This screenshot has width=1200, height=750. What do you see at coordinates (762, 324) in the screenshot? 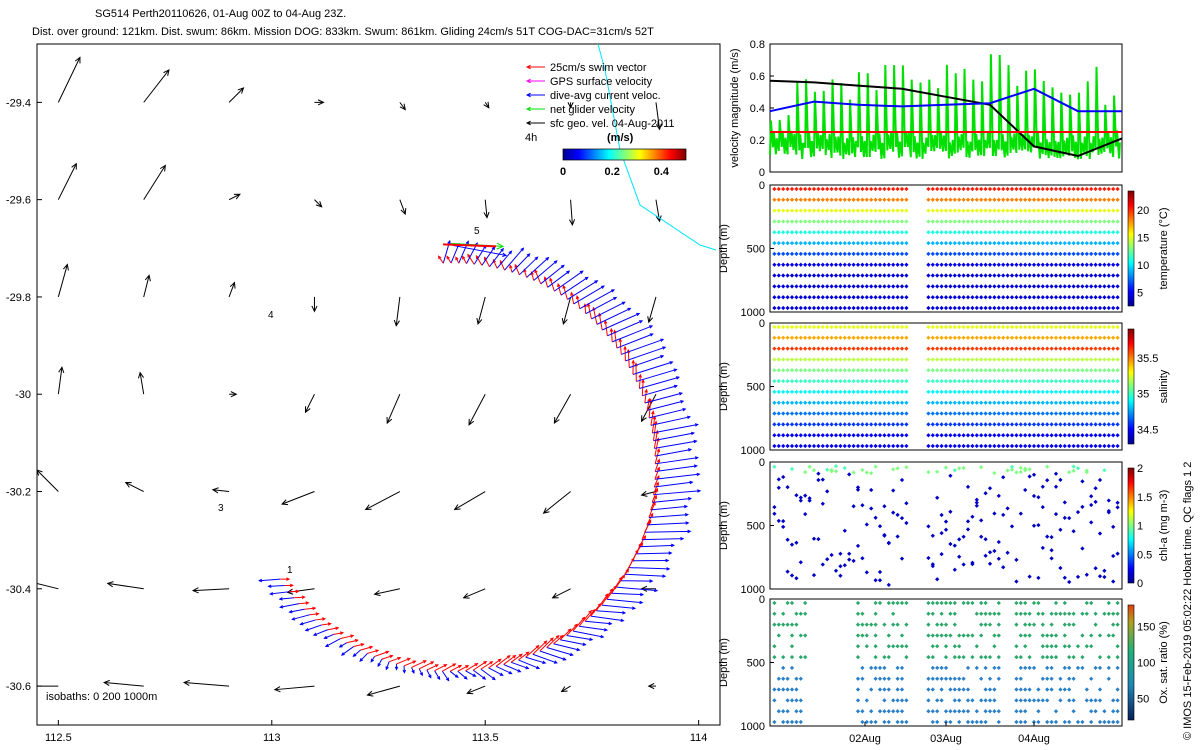
I see `depth-ytick-label: 0` at bounding box center [762, 324].